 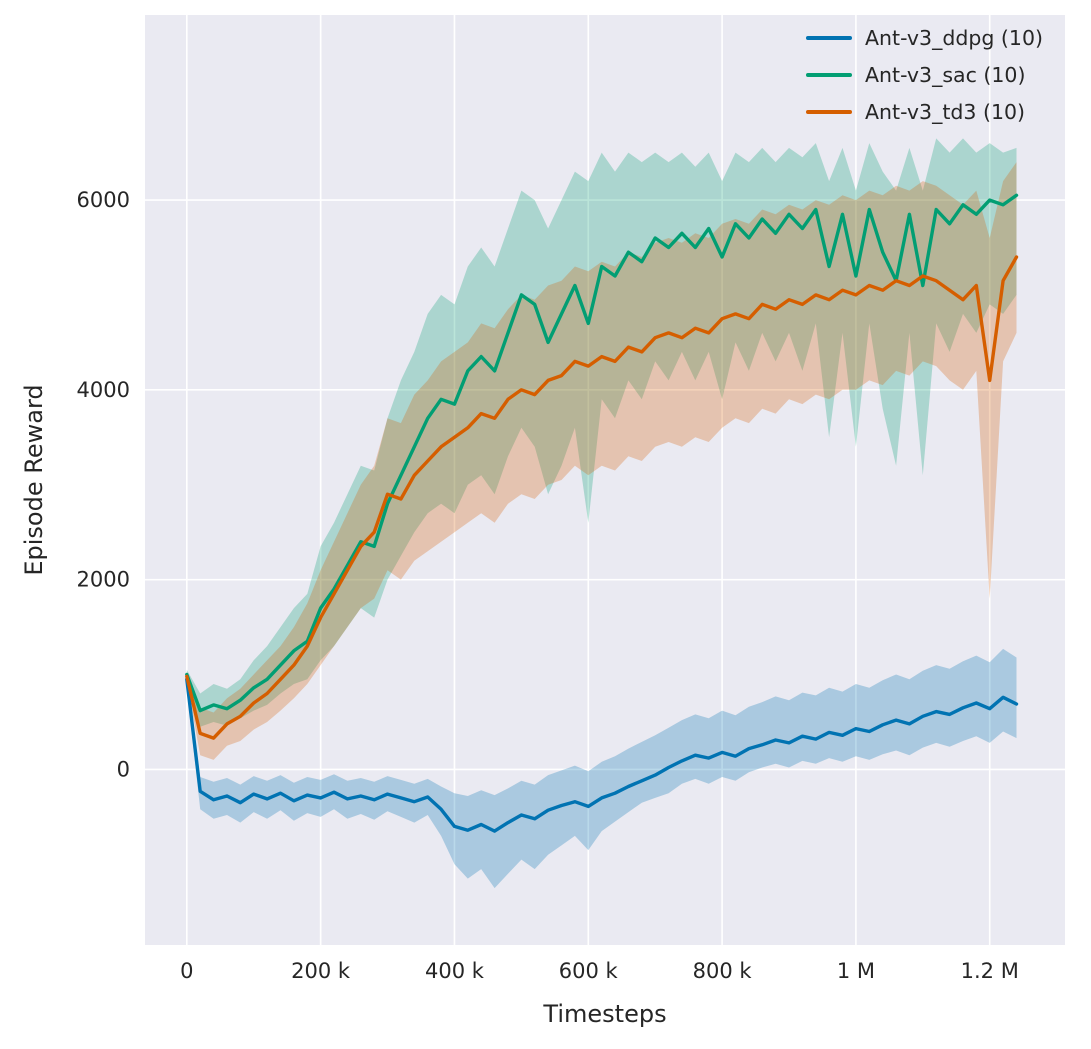 What do you see at coordinates (103, 390) in the screenshot?
I see `y-tick-label: 4000` at bounding box center [103, 390].